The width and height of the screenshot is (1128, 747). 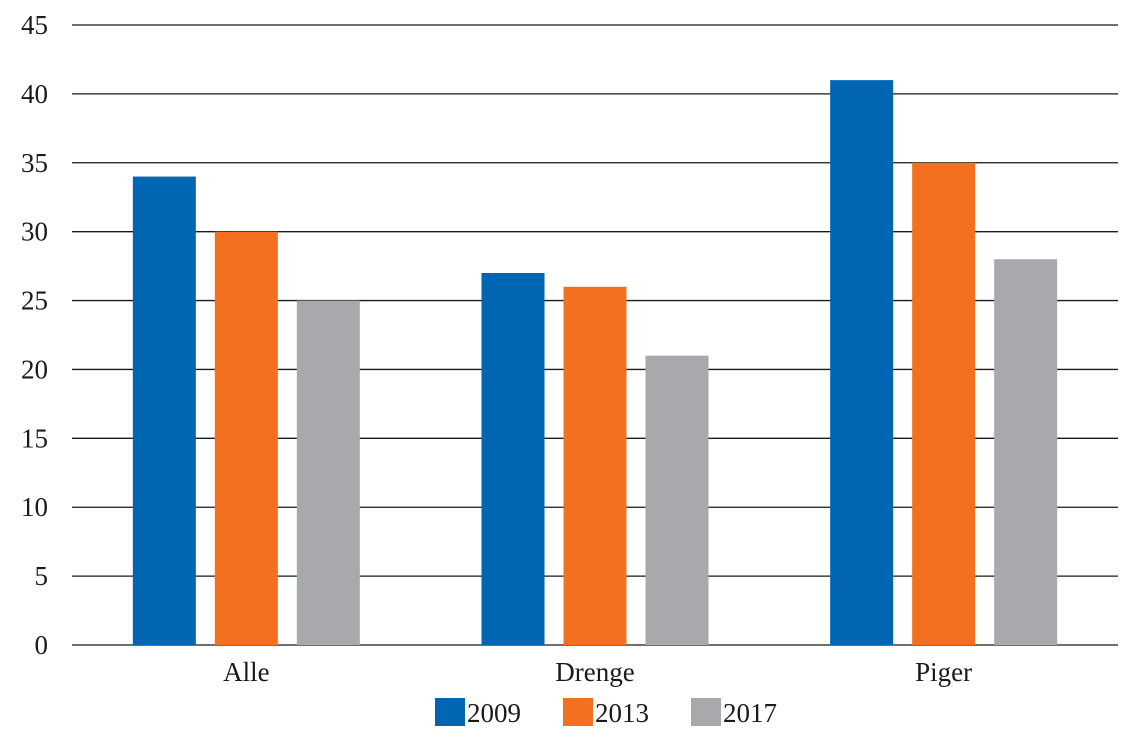 I want to click on legend-swatch-2017, so click(x=706, y=712).